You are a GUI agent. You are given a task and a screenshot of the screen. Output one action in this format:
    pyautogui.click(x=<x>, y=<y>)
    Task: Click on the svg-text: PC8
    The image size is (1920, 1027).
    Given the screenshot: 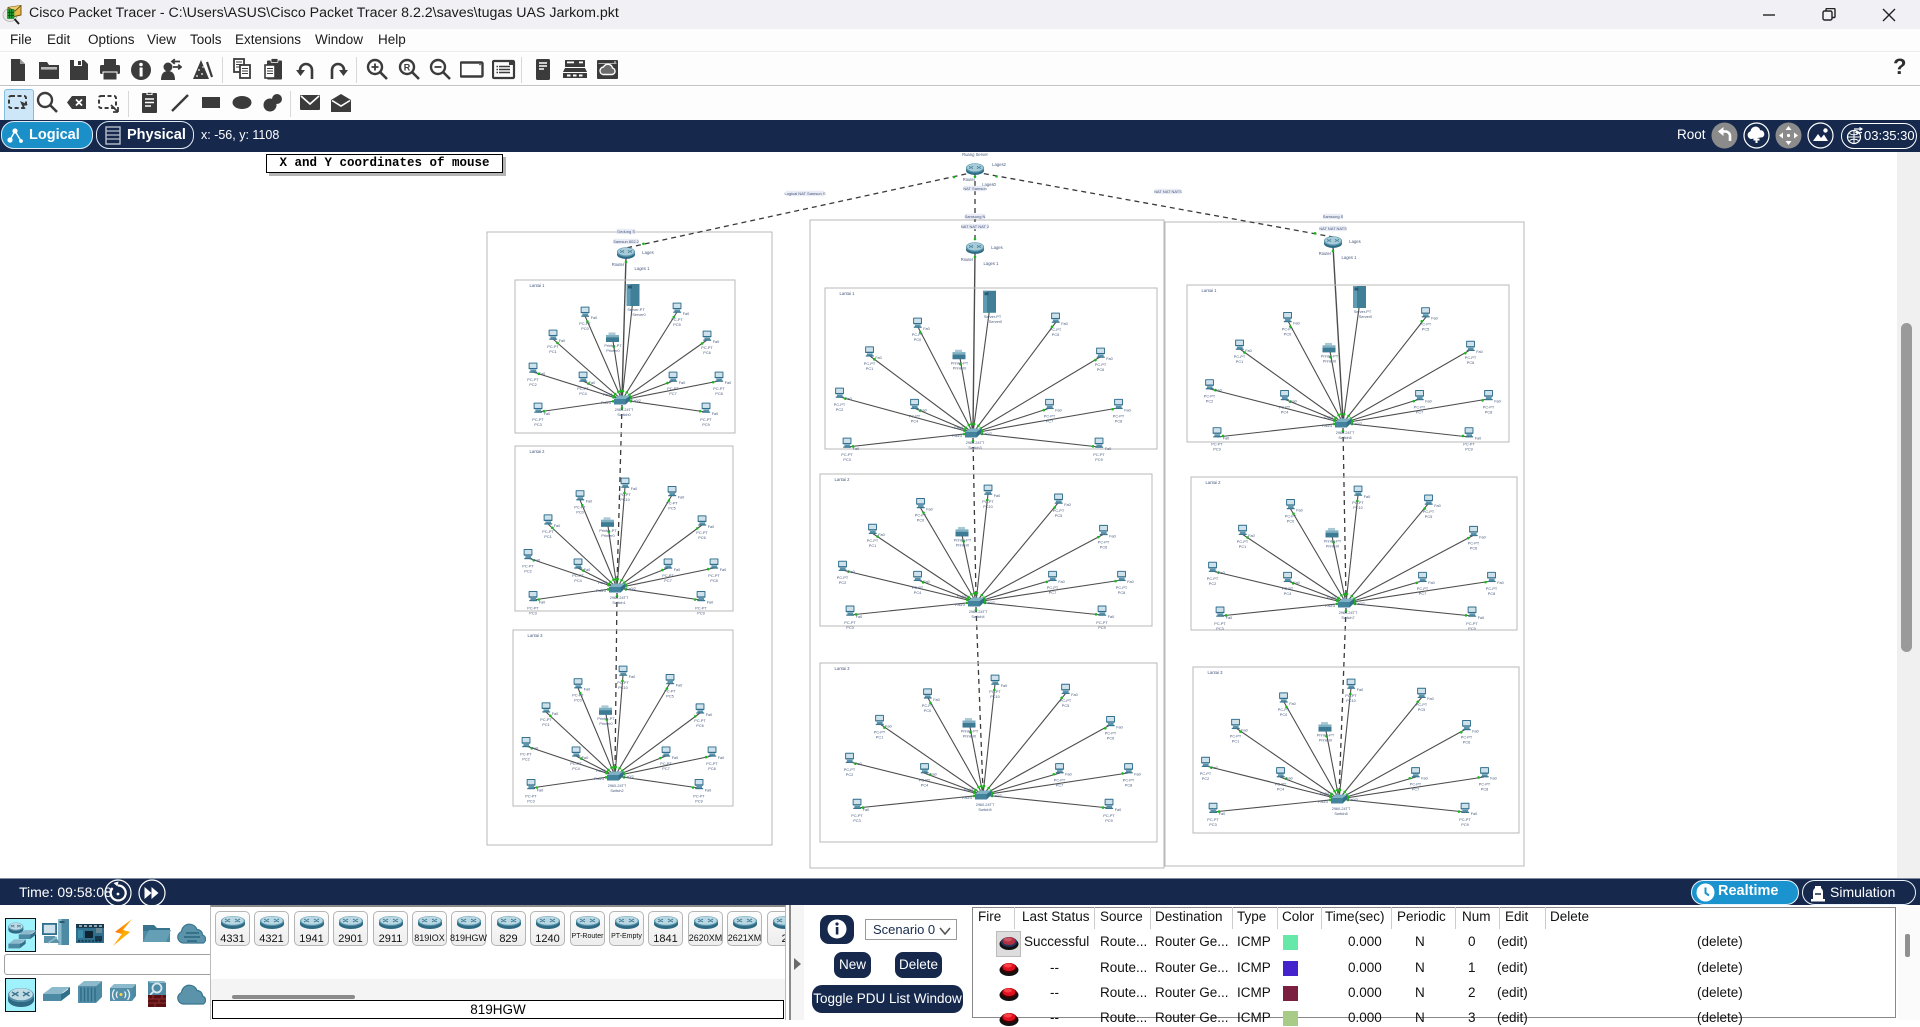 What is the action you would take?
    pyautogui.click(x=713, y=581)
    